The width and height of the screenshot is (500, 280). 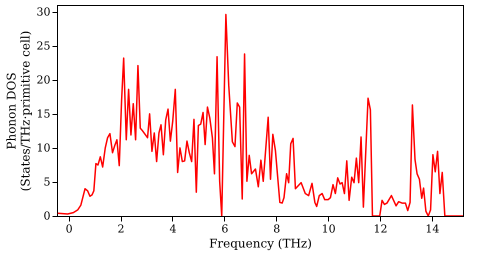 I want to click on y-tick-label: 15, so click(x=43, y=113).